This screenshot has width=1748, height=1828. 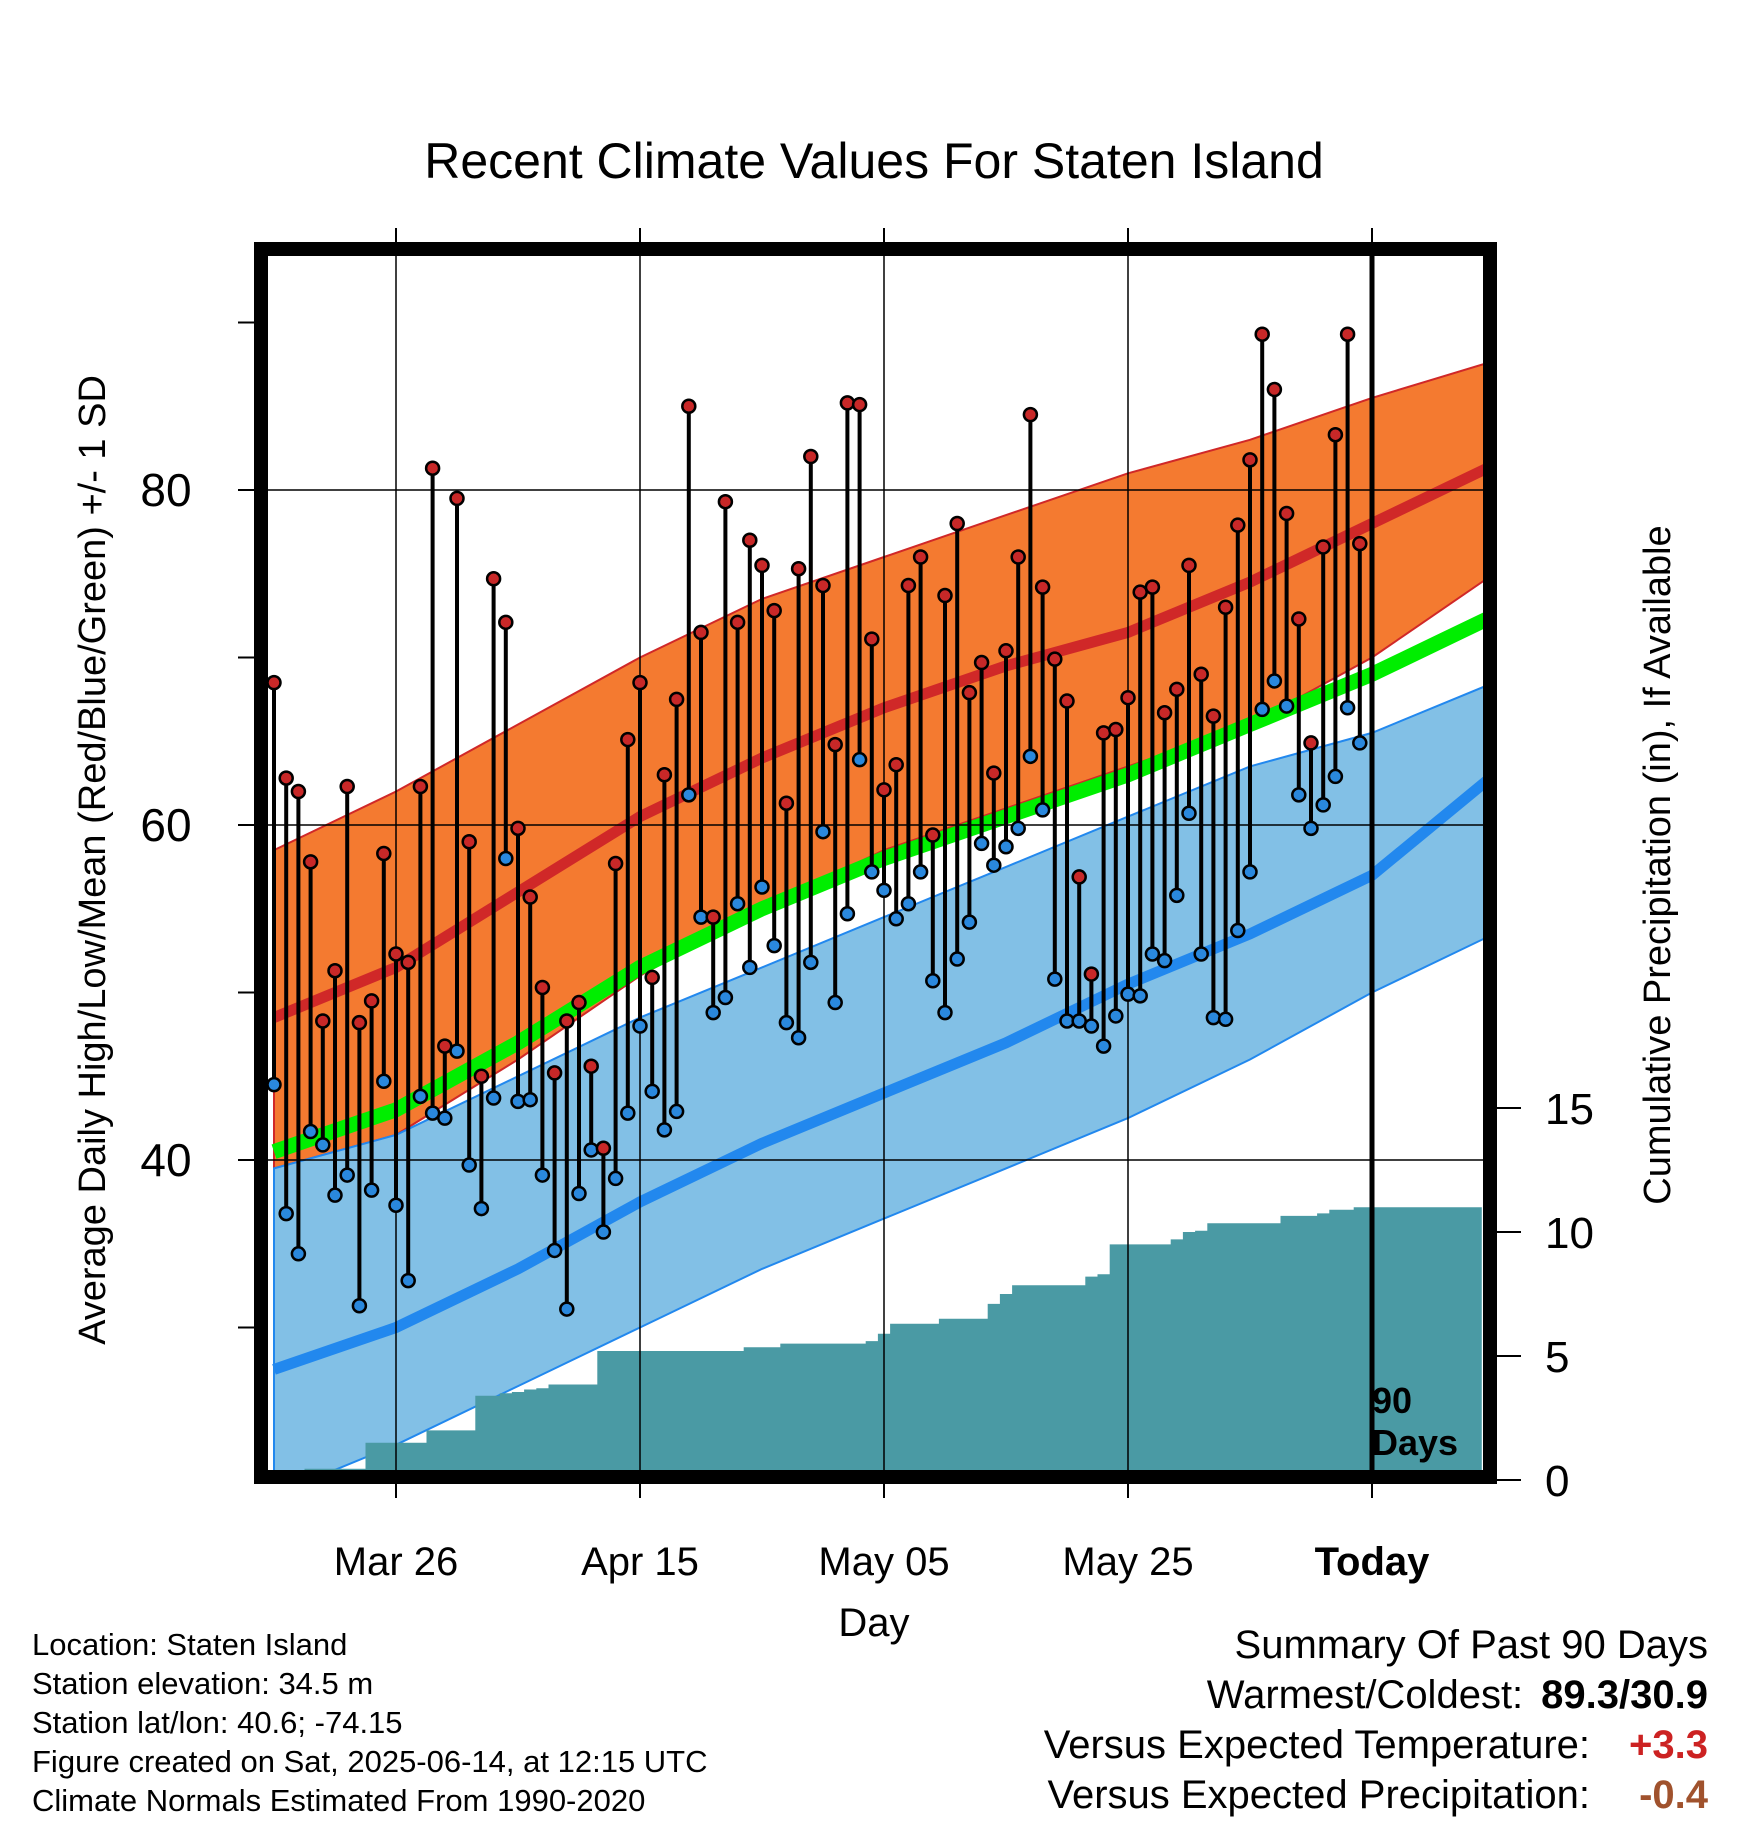 What do you see at coordinates (1471, 1645) in the screenshot?
I see `summary-heading: Summary Of Past 90 Days` at bounding box center [1471, 1645].